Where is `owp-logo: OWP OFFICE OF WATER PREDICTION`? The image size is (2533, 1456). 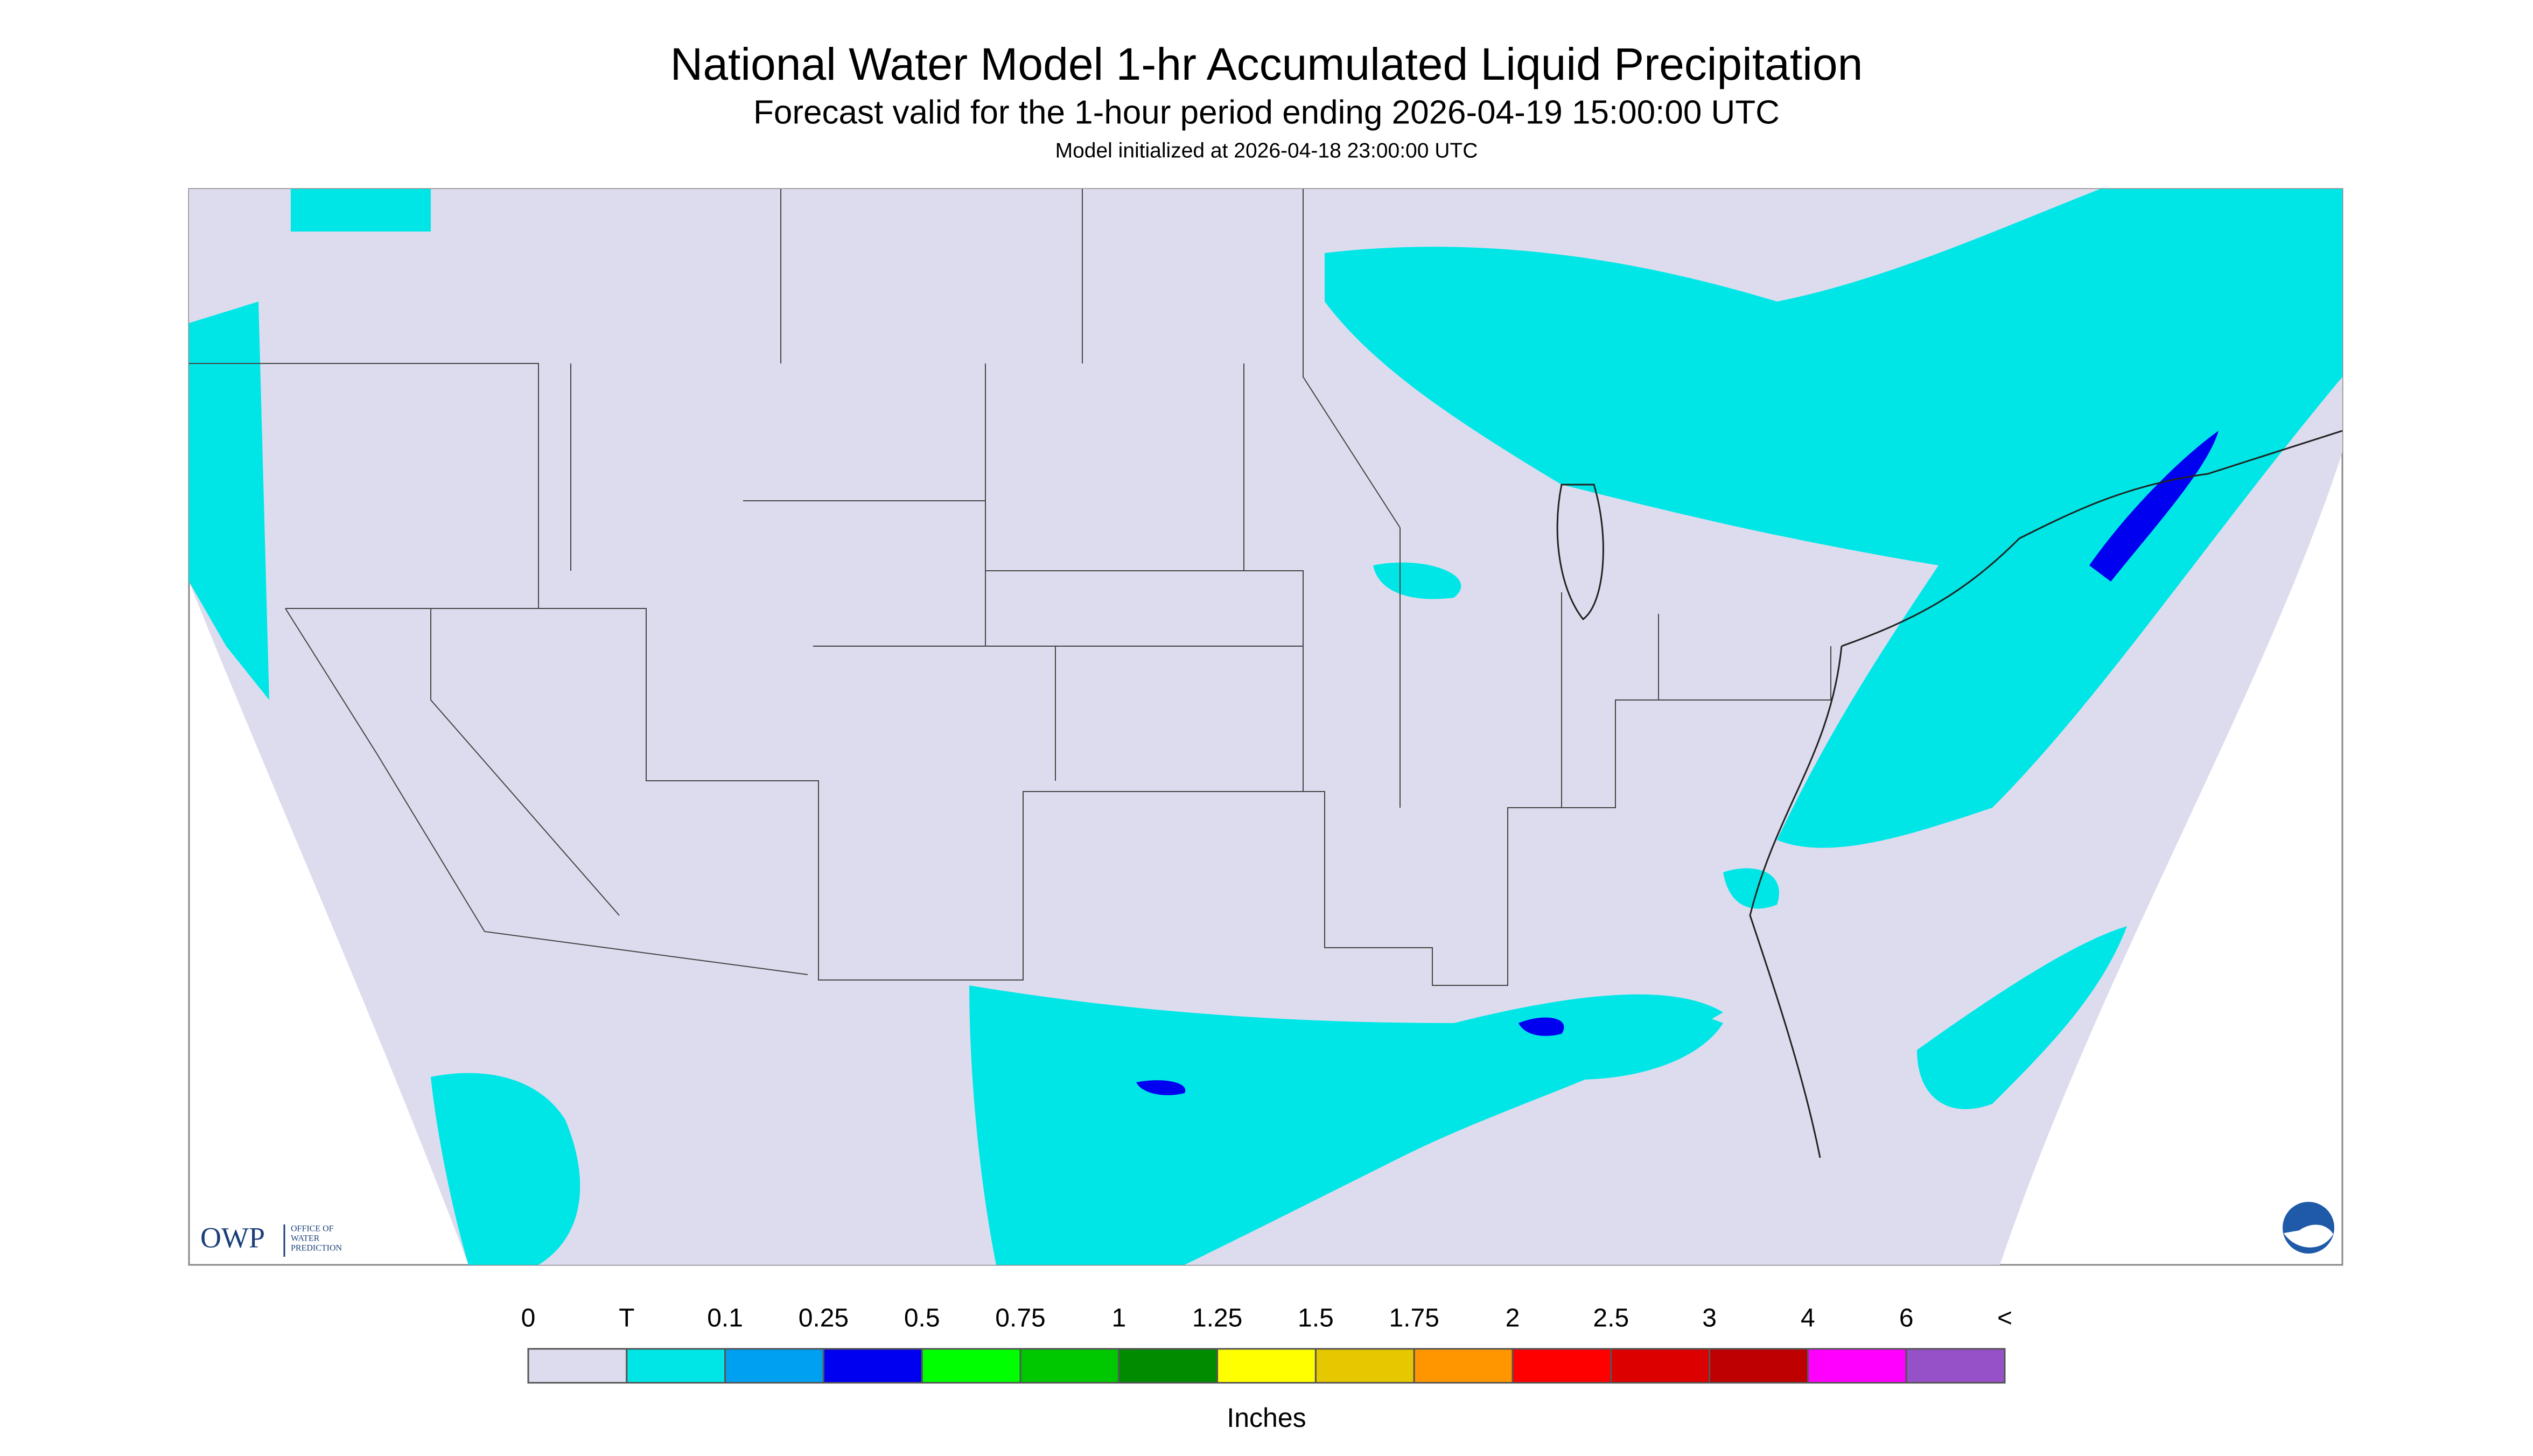
owp-logo: OWP OFFICE OF WATER PREDICTION is located at coordinates (271, 1239).